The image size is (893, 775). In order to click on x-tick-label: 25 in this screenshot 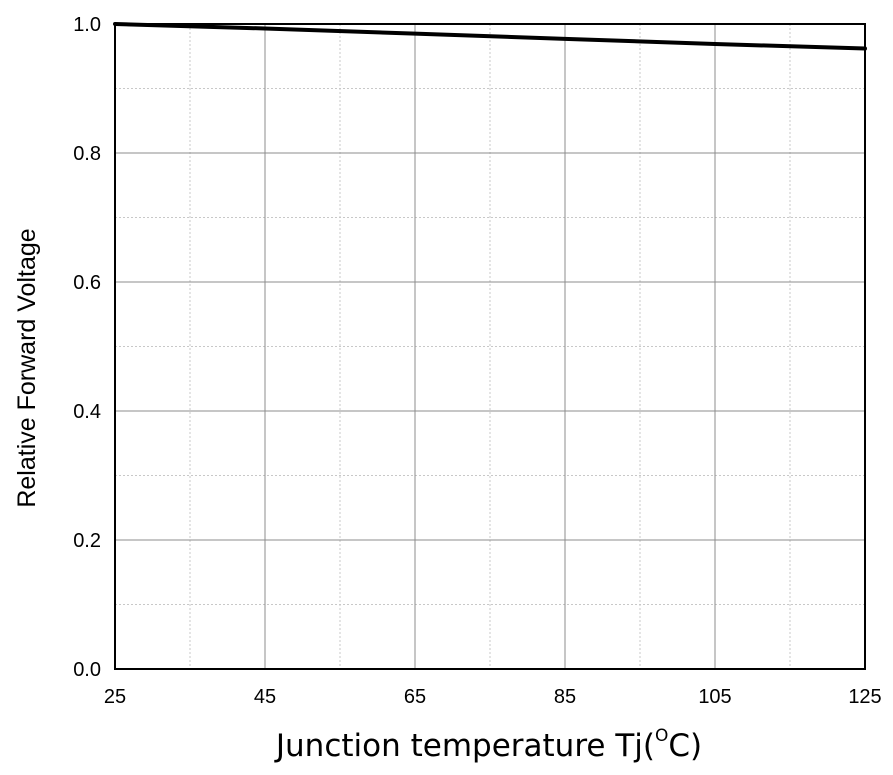, I will do `click(115, 697)`.